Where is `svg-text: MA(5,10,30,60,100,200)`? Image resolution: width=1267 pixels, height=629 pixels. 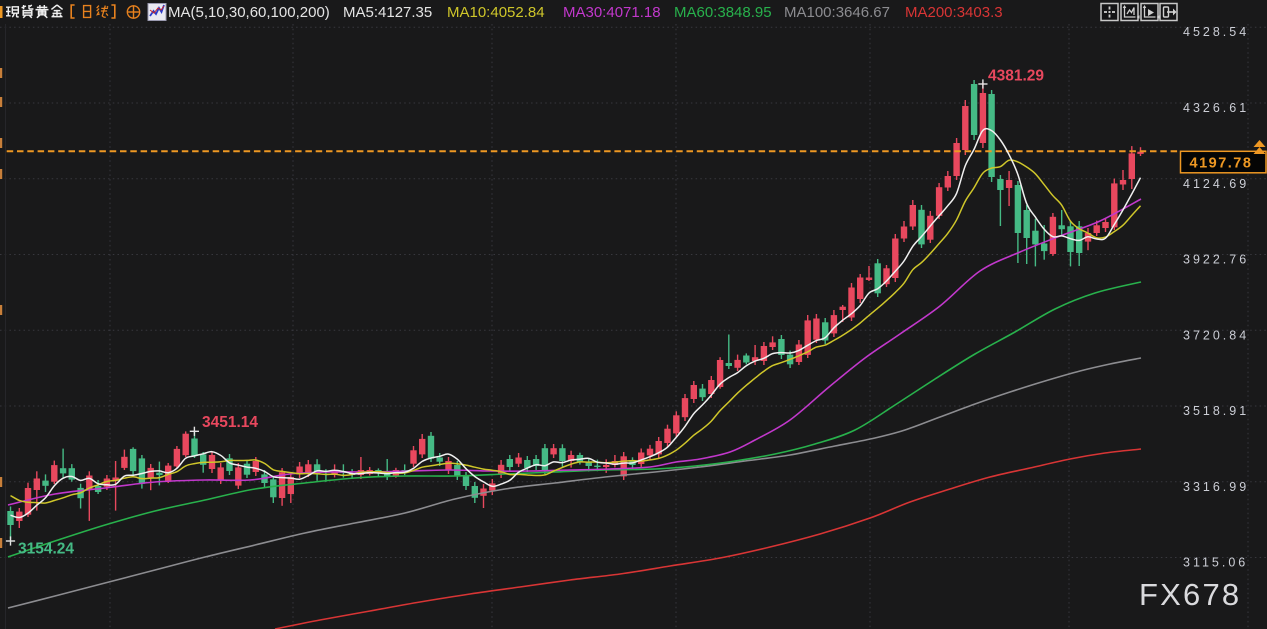
svg-text: MA(5,10,30,60,100,200) is located at coordinates (249, 12).